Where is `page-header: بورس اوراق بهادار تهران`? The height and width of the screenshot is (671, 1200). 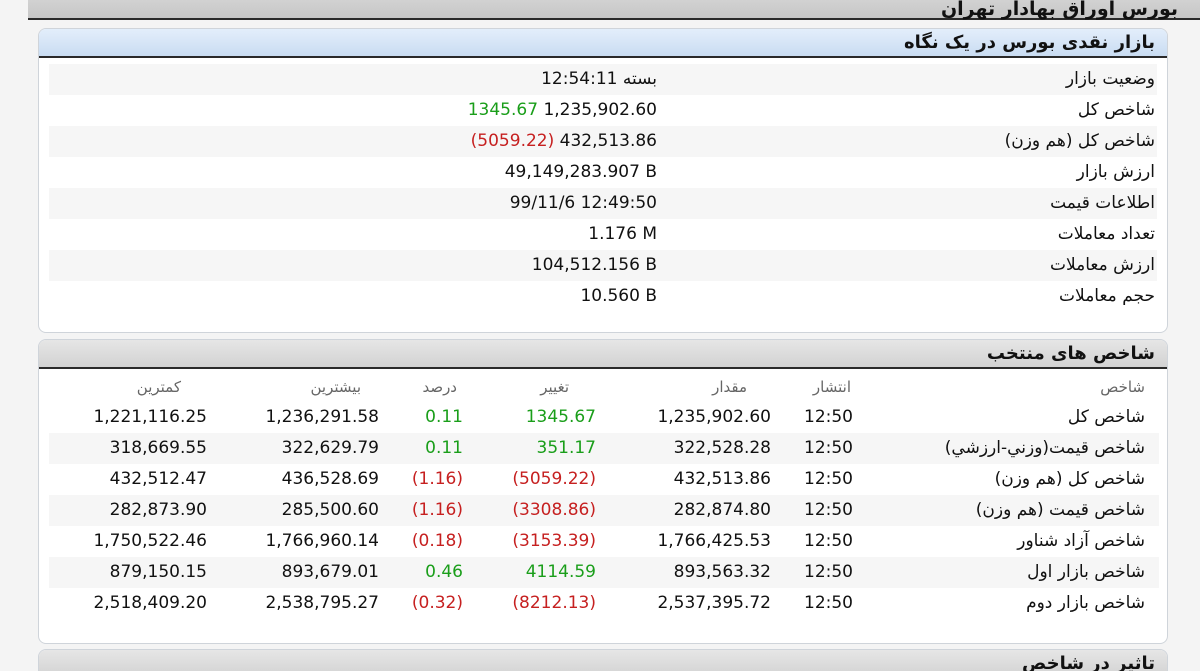 page-header: بورس اوراق بهادار تهران is located at coordinates (614, 10).